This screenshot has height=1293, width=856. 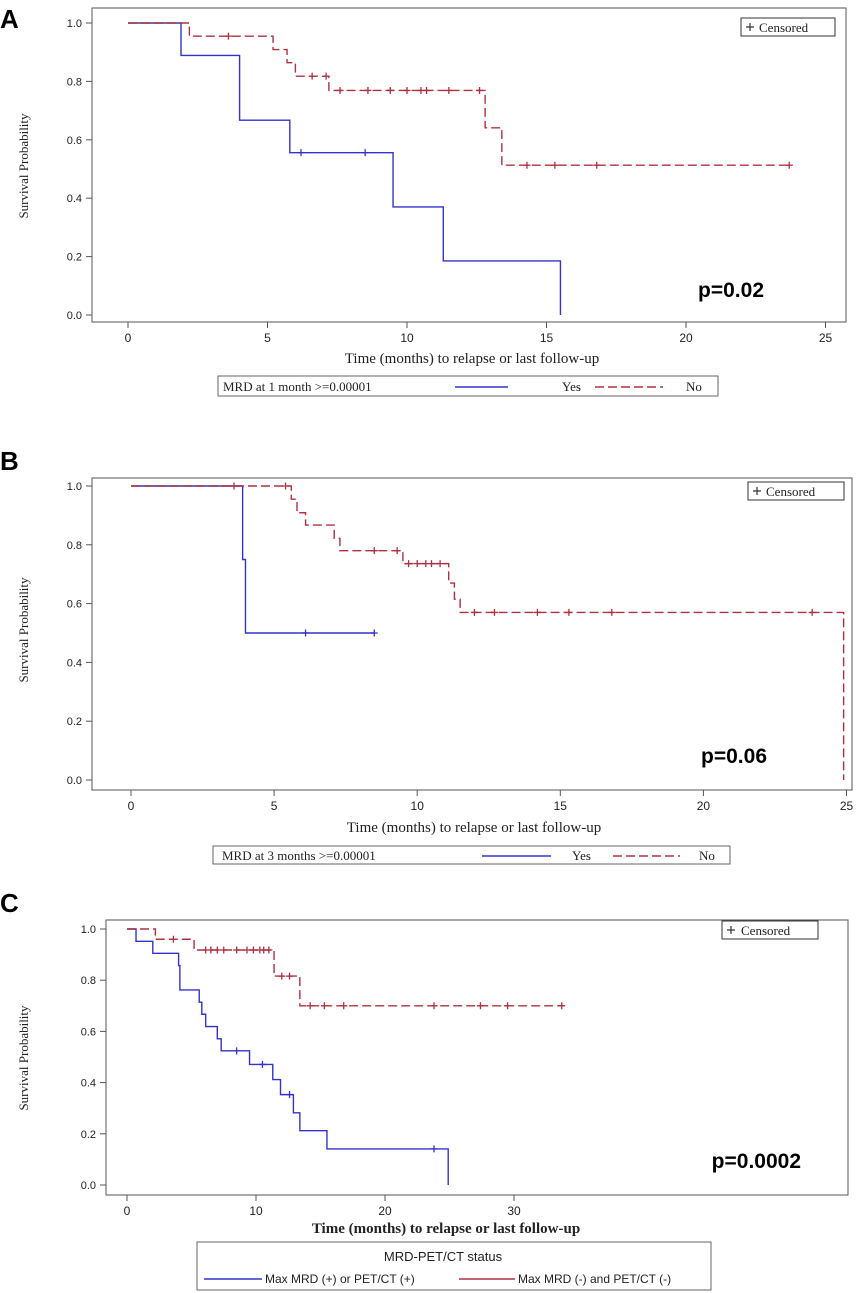 What do you see at coordinates (734, 756) in the screenshot?
I see `p-value-annotation: p=0.06` at bounding box center [734, 756].